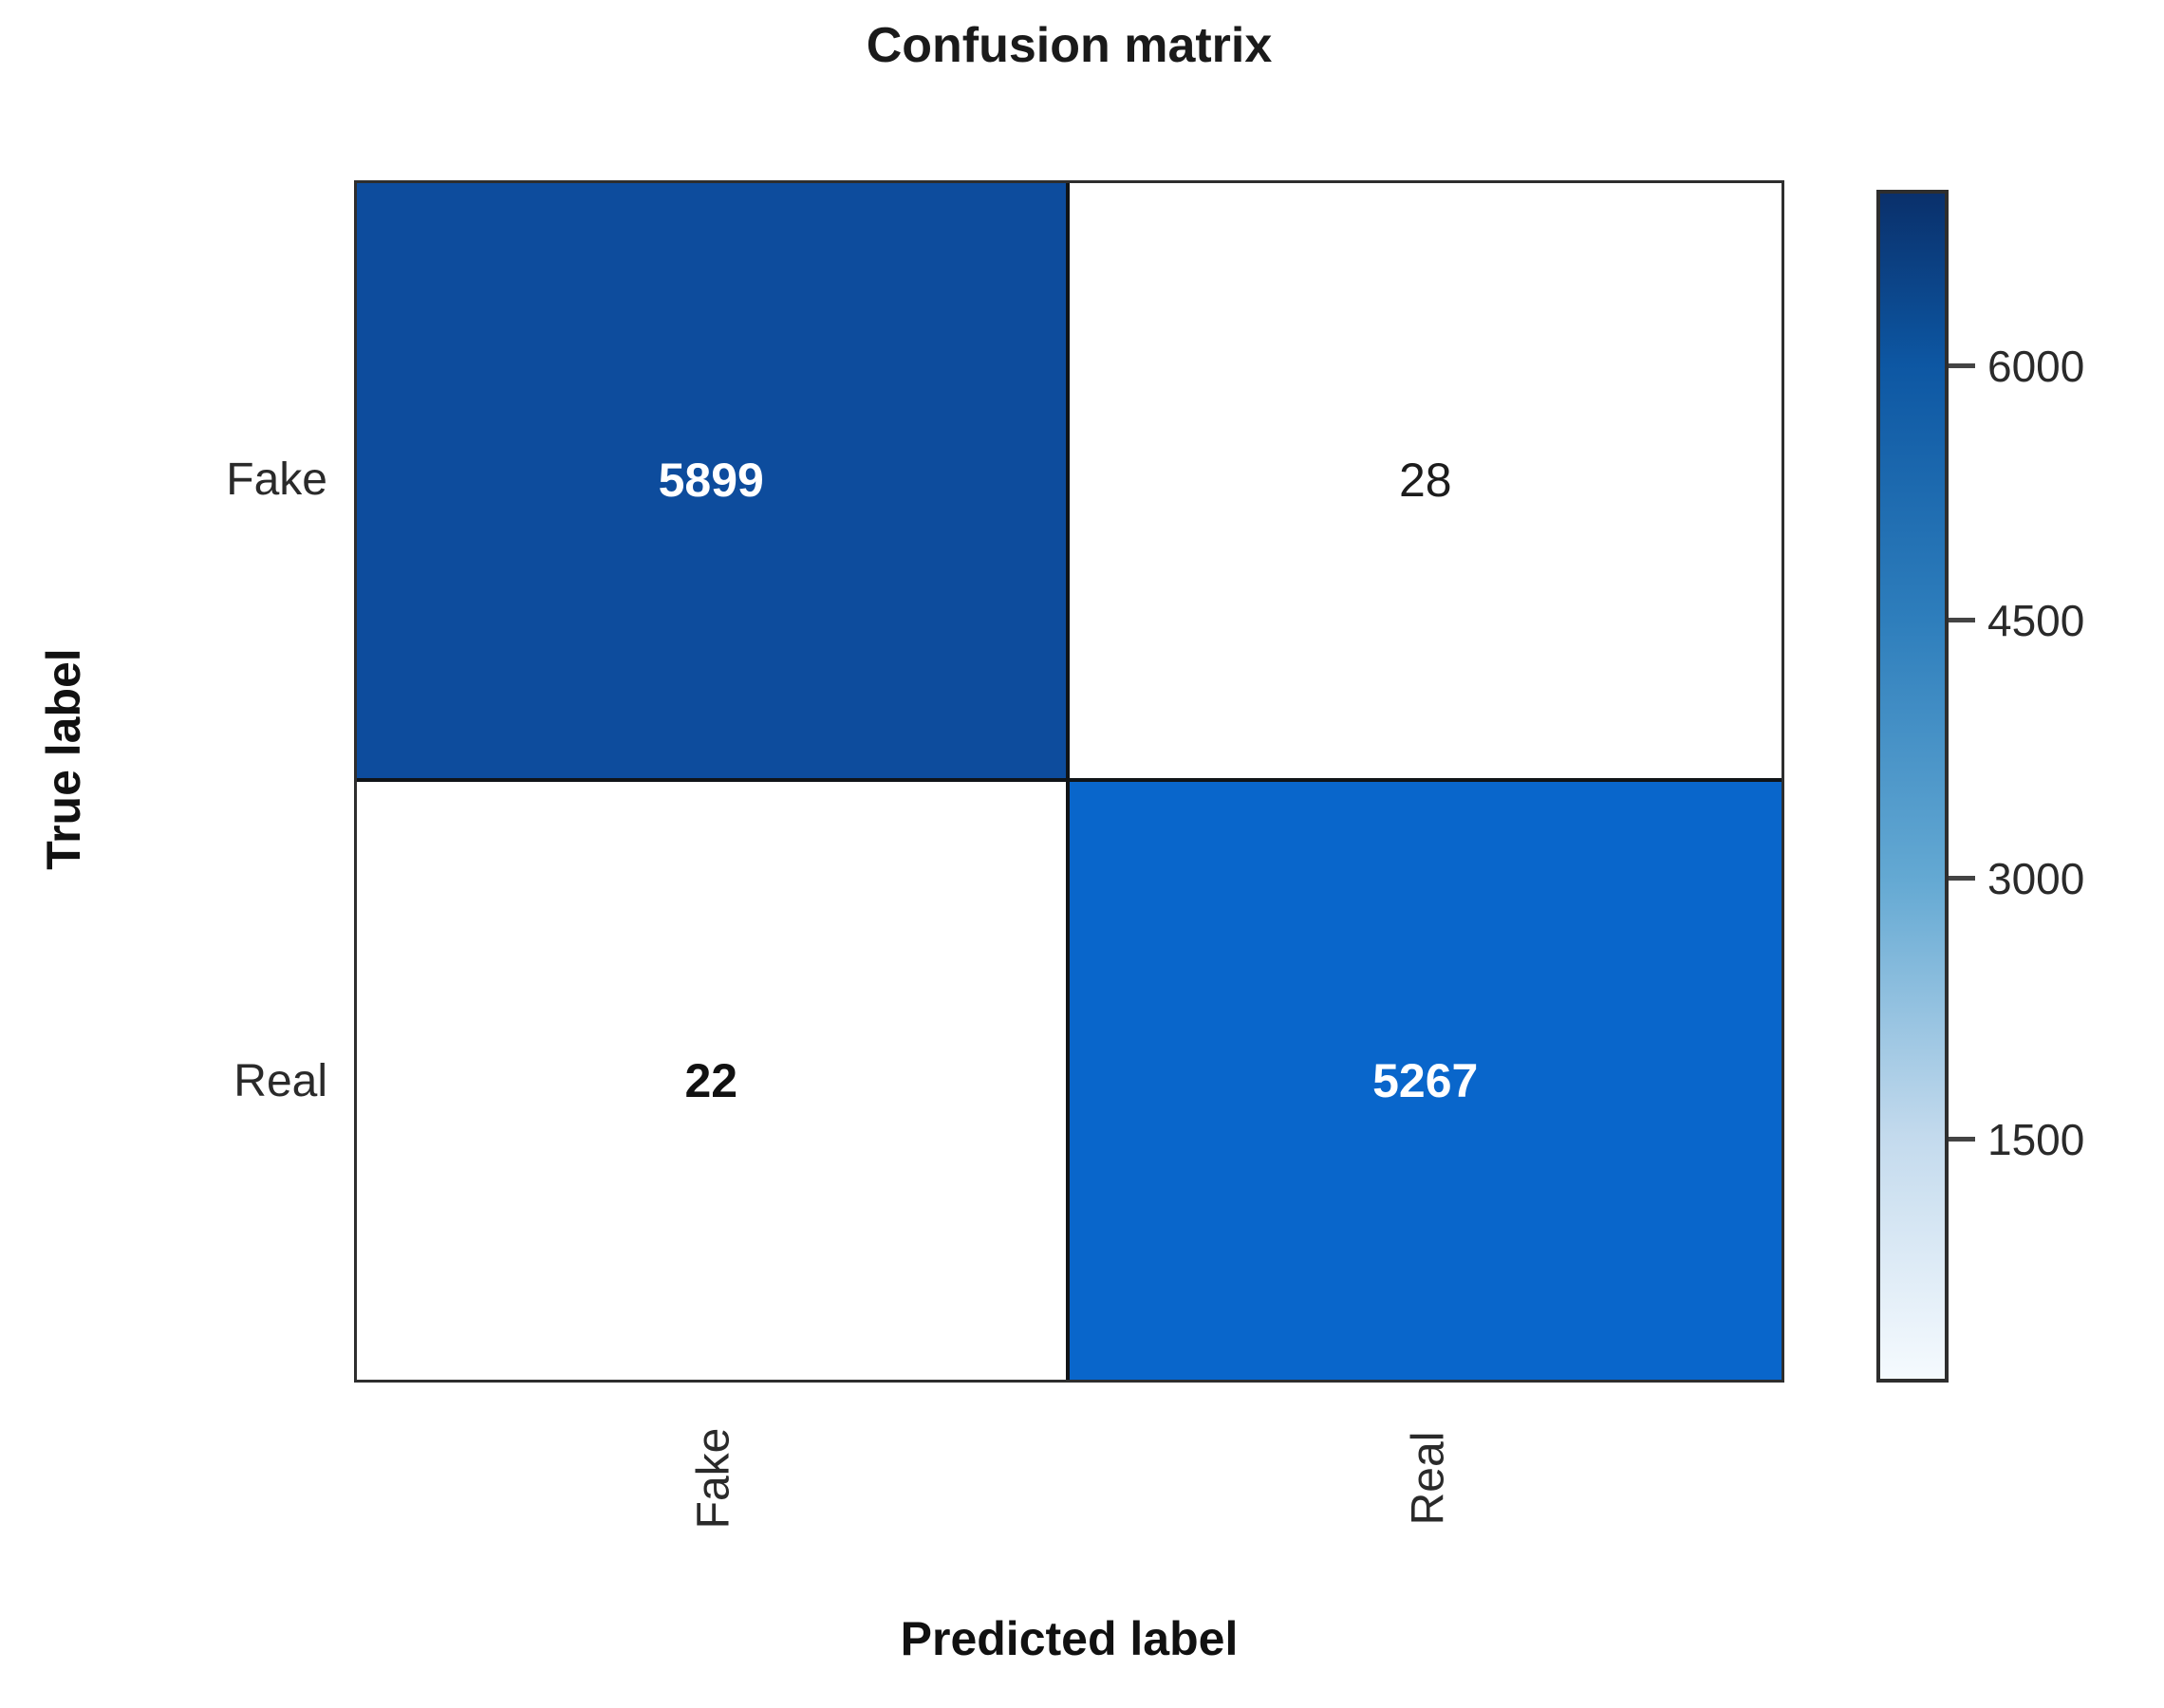 The image size is (2164, 1708). Describe the element at coordinates (63, 759) in the screenshot. I see `y-axis-label: True label` at that location.